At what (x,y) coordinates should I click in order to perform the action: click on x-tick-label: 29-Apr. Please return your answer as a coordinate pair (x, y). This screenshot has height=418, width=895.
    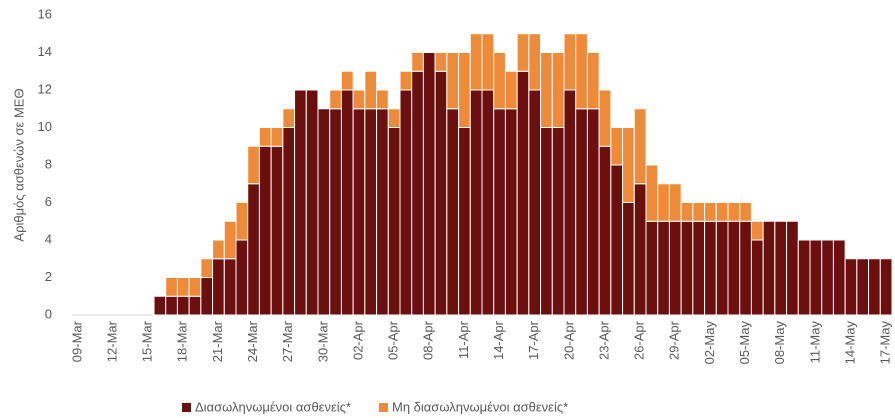
    Looking at the image, I should click on (674, 340).